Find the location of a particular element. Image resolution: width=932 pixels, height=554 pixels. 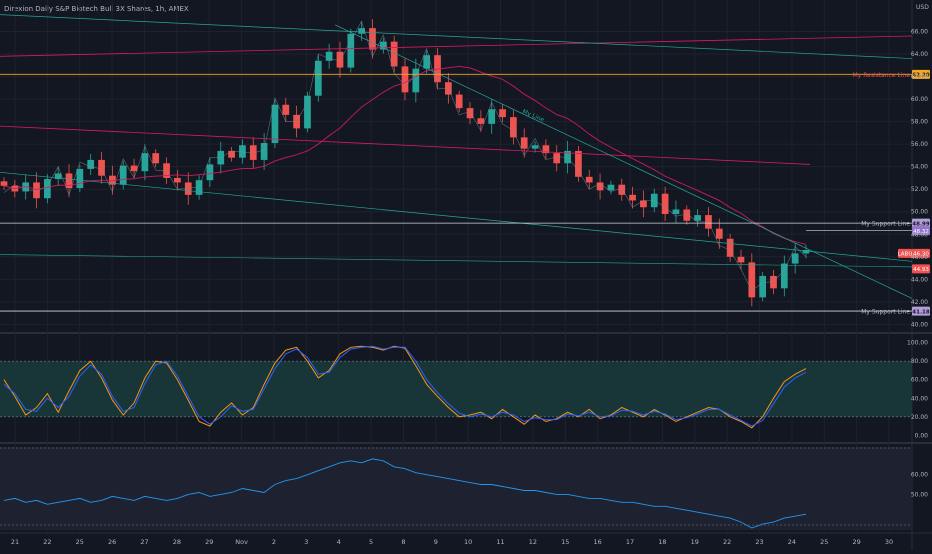

level-price-badge-text: 62.20 is located at coordinates (921, 76).